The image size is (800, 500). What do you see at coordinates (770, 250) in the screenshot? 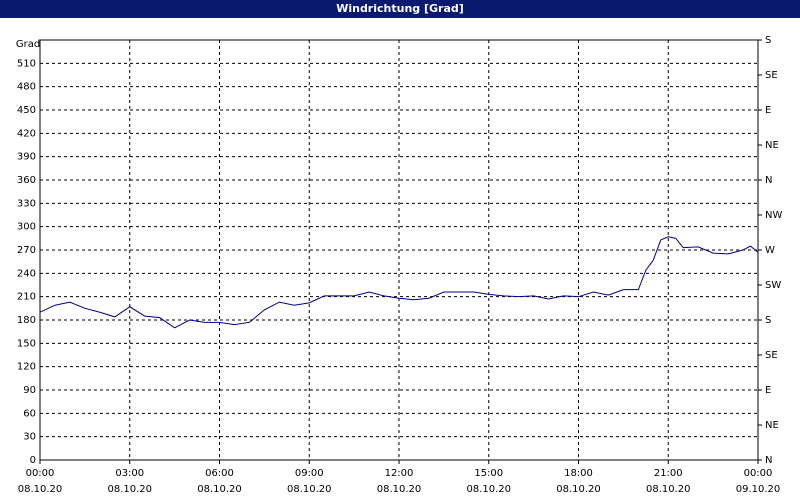
I see `y2-tick-label: W` at bounding box center [770, 250].